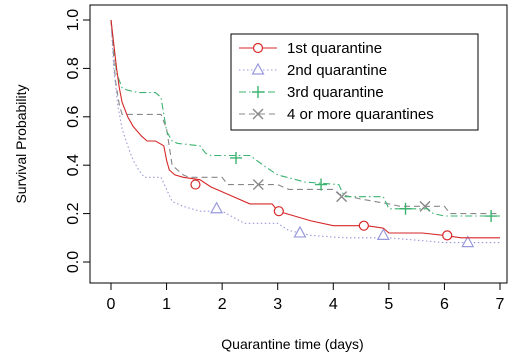 This screenshot has width=511, height=356. I want to click on y-axis-title: Survival Probability, so click(21, 143).